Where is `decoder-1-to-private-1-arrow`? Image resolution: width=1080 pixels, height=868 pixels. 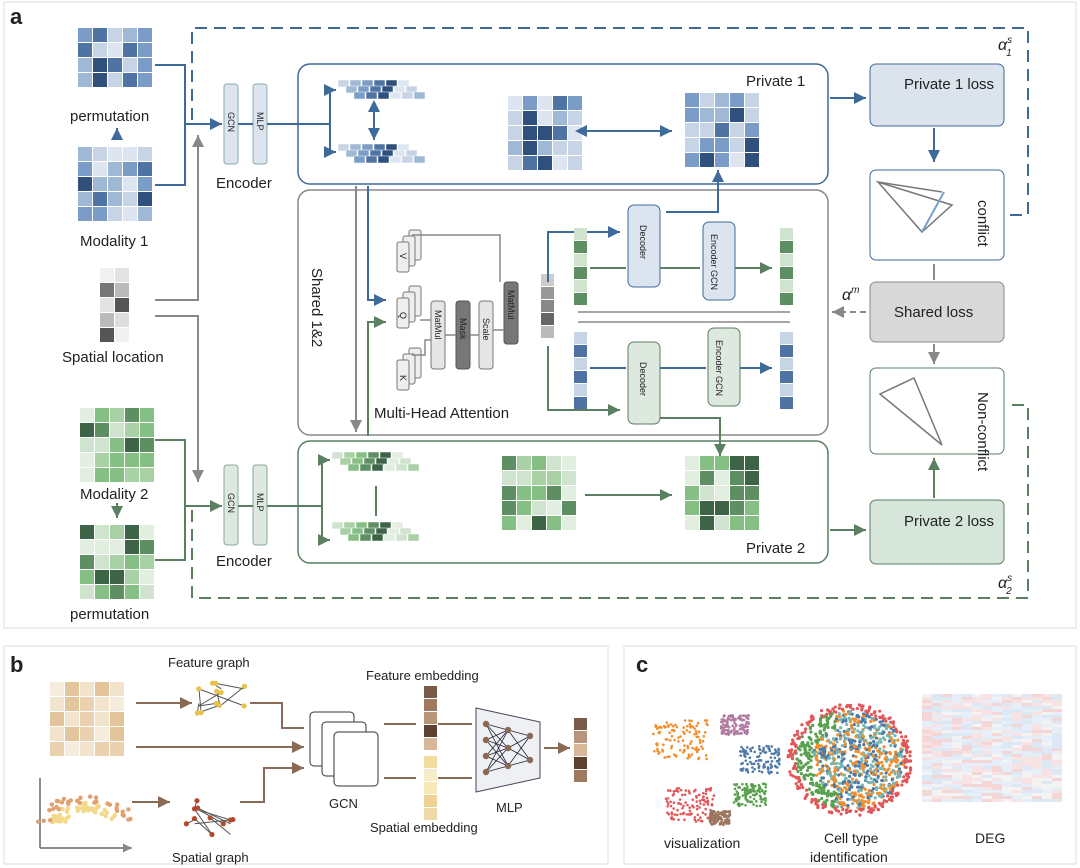
decoder-1-to-private-1-arrow is located at coordinates (695, 191).